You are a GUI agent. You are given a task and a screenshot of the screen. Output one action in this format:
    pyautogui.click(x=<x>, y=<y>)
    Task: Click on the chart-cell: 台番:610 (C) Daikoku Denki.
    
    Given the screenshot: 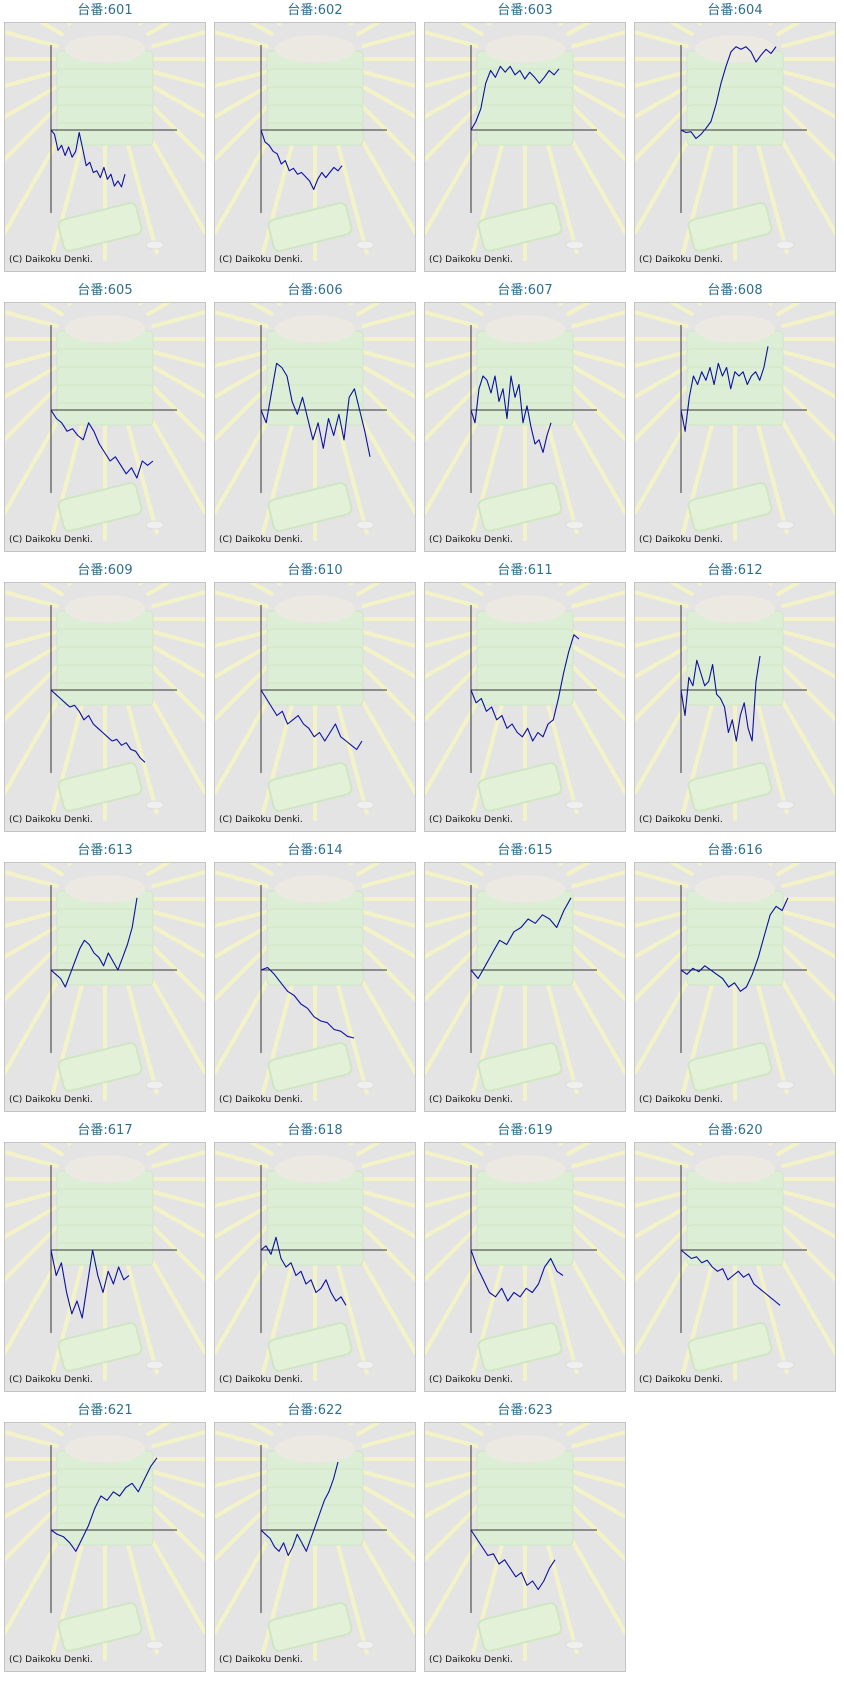 What is the action you would take?
    pyautogui.click(x=315, y=696)
    